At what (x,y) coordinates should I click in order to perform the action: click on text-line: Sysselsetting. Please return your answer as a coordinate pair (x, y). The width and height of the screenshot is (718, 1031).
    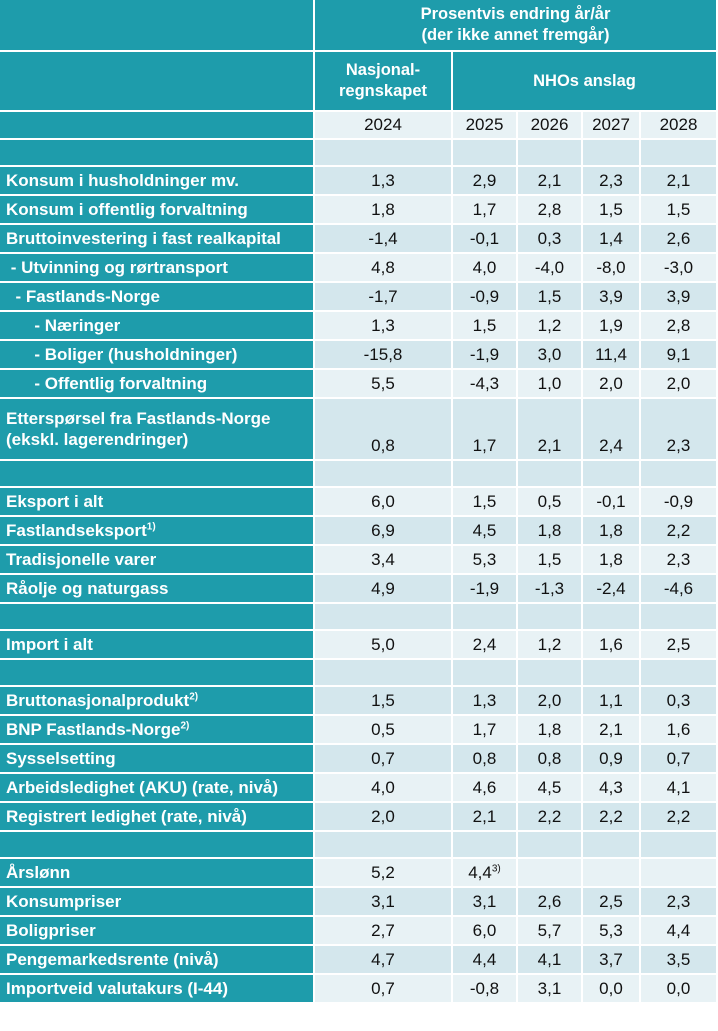
    Looking at the image, I should click on (61, 758).